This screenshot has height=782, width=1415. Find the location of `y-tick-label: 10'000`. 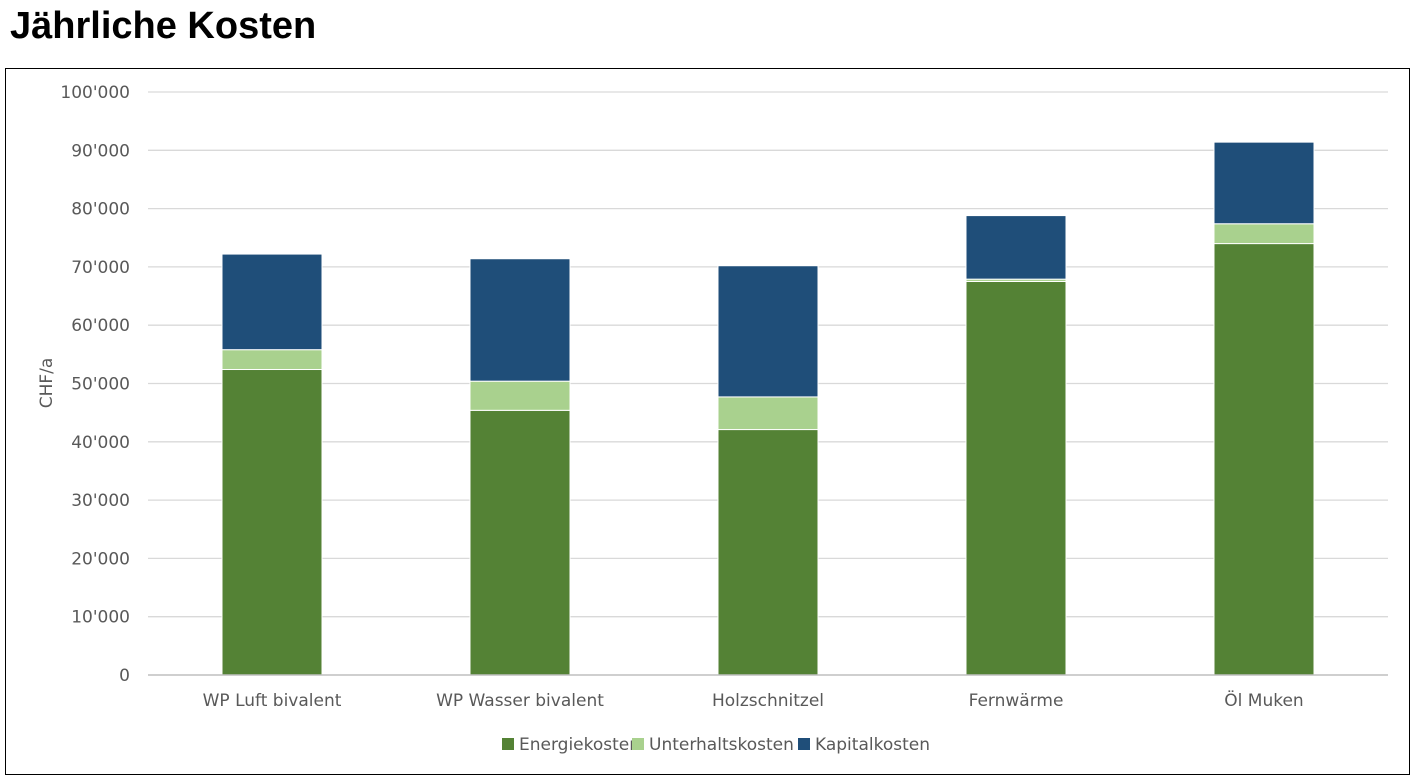

y-tick-label: 10'000 is located at coordinates (100, 618).